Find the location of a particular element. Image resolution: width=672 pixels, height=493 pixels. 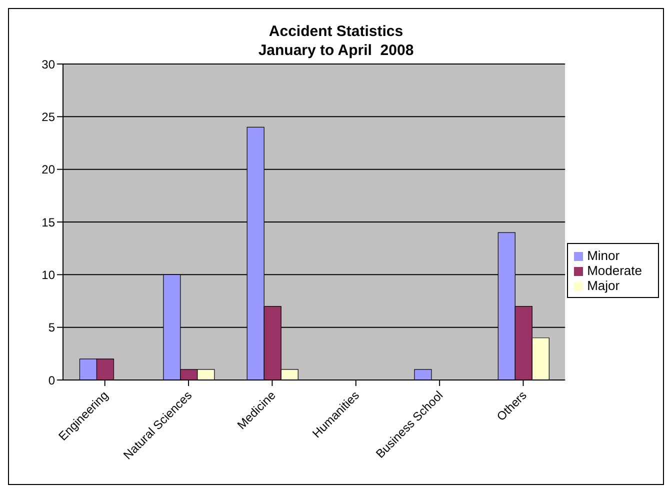

y-tick-label: 20 is located at coordinates (49, 169).